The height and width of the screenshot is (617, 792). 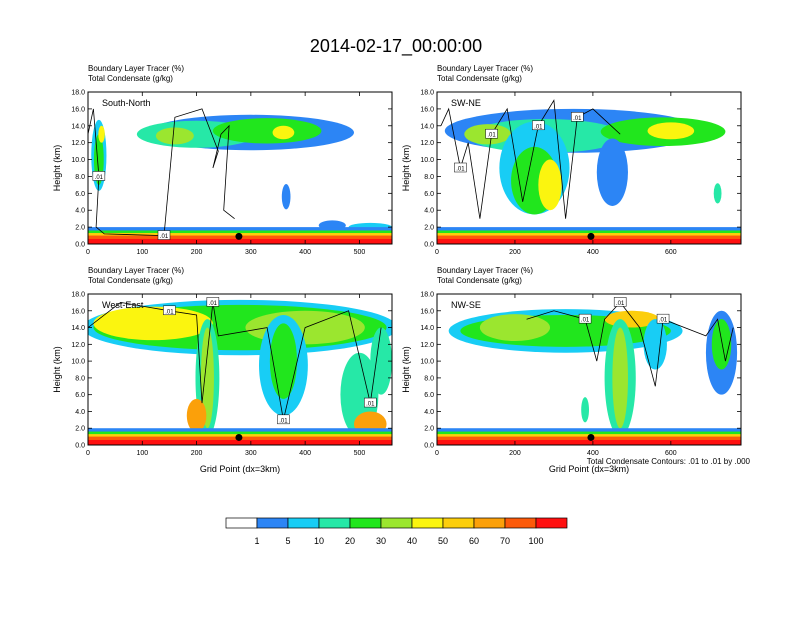 What do you see at coordinates (350, 541) in the screenshot?
I see `colorbar-label: 20` at bounding box center [350, 541].